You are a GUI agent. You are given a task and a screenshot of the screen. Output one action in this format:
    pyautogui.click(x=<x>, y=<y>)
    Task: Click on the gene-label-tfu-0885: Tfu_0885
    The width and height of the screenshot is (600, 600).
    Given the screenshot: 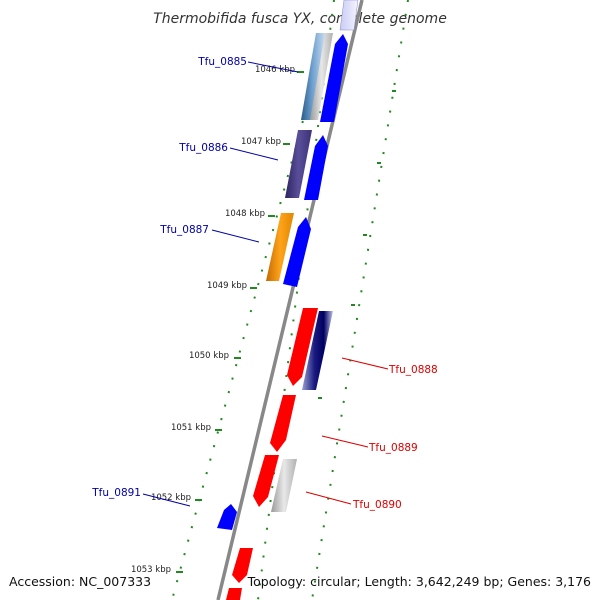 What is the action you would take?
    pyautogui.click(x=222, y=62)
    